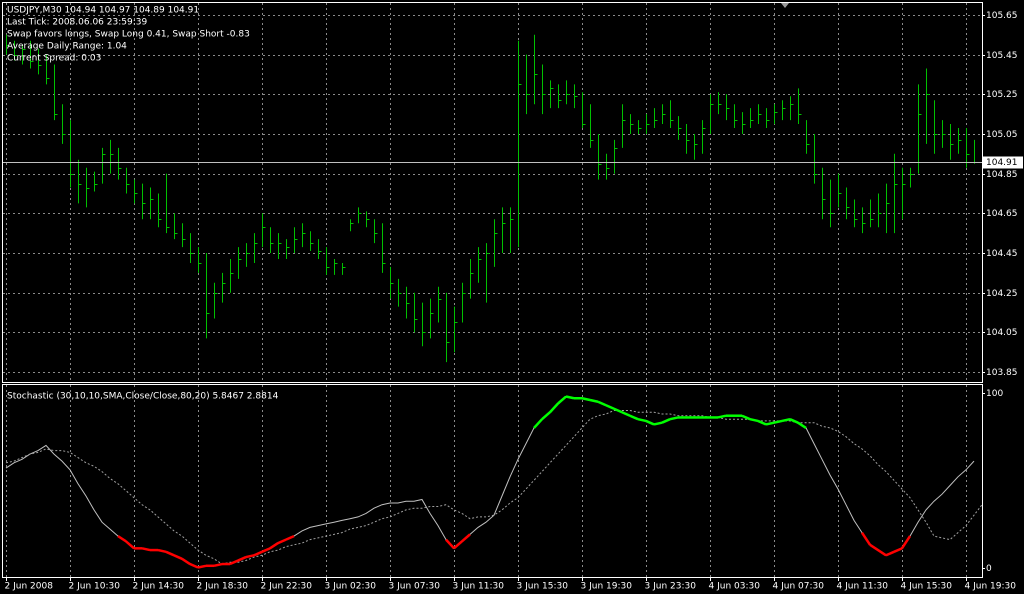 This screenshot has height=594, width=1024. What do you see at coordinates (1002, 16) in the screenshot?
I see `y-tick-label: 105.65` at bounding box center [1002, 16].